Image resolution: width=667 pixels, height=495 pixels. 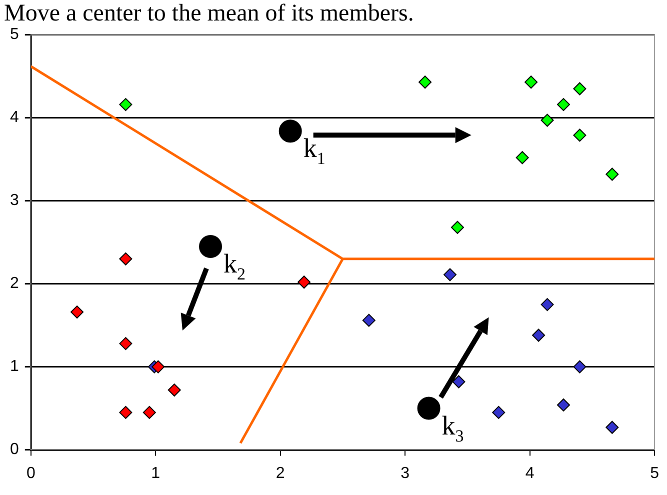 What do you see at coordinates (14, 117) in the screenshot?
I see `y-tick-label: 4` at bounding box center [14, 117].